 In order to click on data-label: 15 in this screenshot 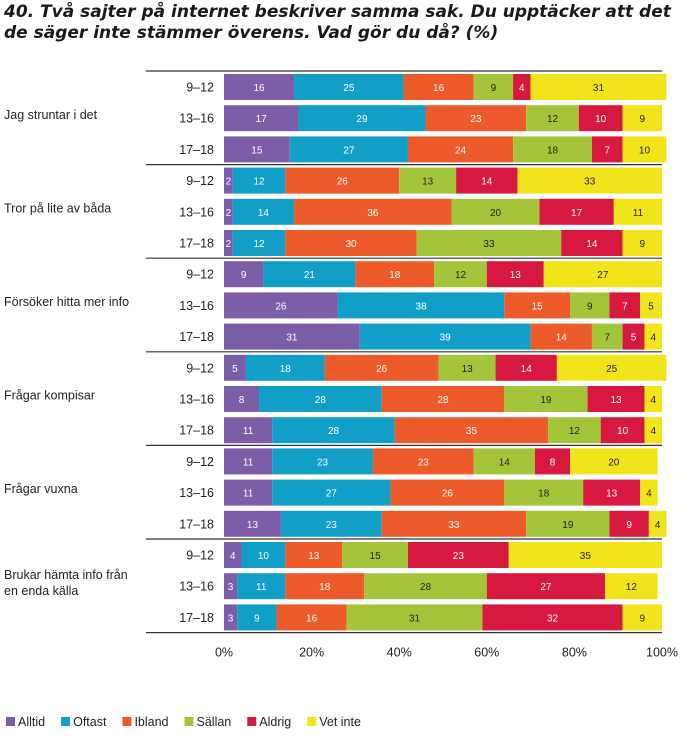, I will do `click(376, 556)`.